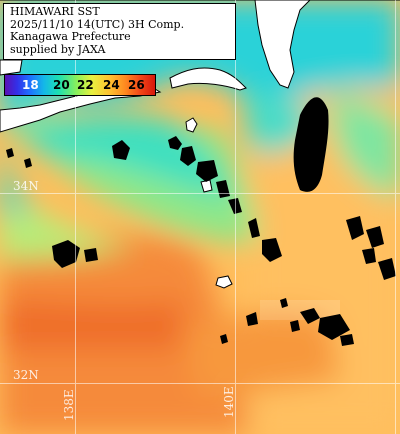 Image resolution: width=400 pixels, height=434 pixels. I want to click on lat-label-32n: 32N, so click(26, 375).